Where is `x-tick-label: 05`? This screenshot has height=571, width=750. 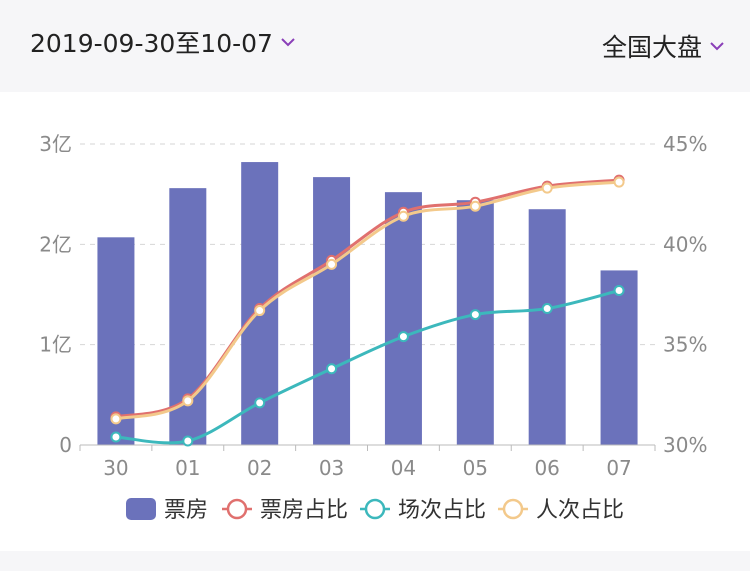
x-tick-label: 05 is located at coordinates (475, 468).